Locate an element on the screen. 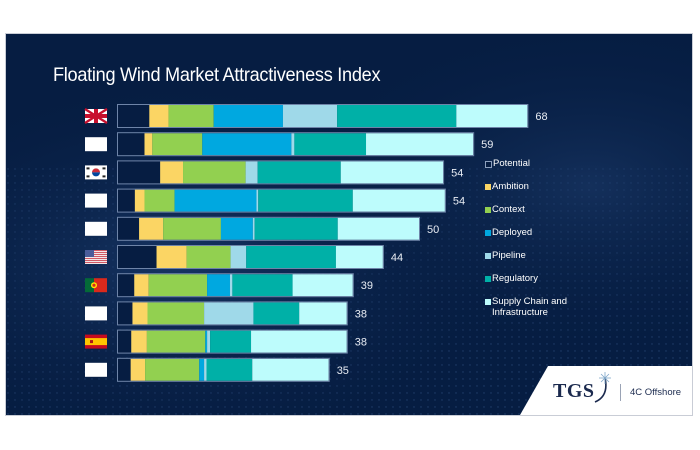 The image size is (700, 450). legend-item: Regulatory is located at coordinates (534, 278).